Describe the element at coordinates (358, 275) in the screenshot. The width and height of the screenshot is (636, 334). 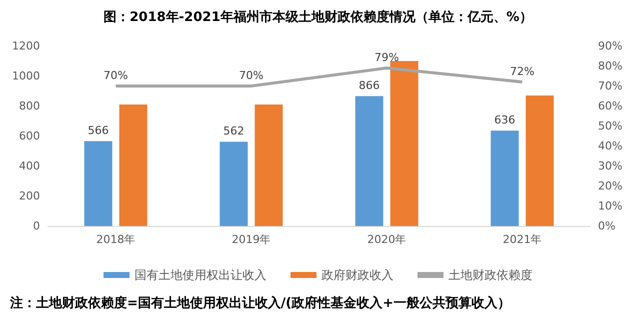
I see `legend-label: 政府财政收入` at that location.